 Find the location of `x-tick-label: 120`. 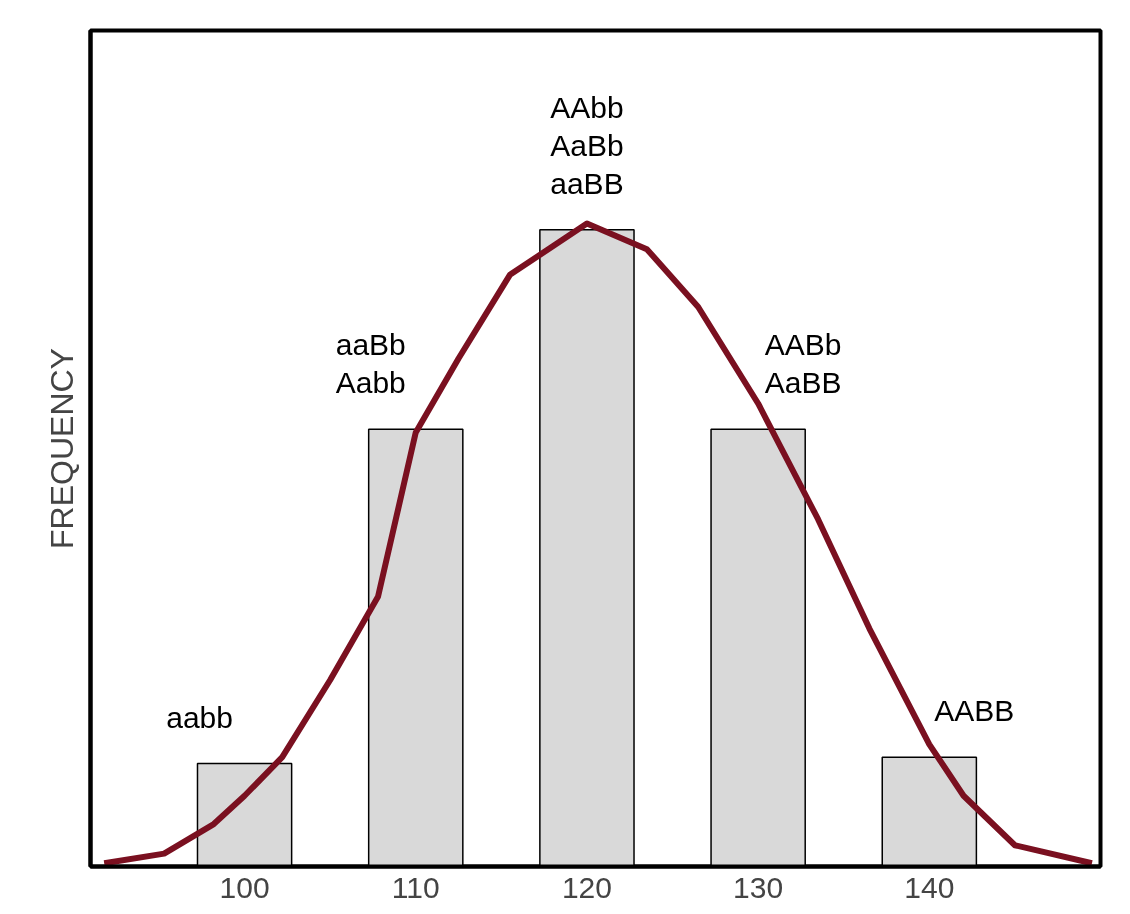

x-tick-label: 120 is located at coordinates (586, 887).